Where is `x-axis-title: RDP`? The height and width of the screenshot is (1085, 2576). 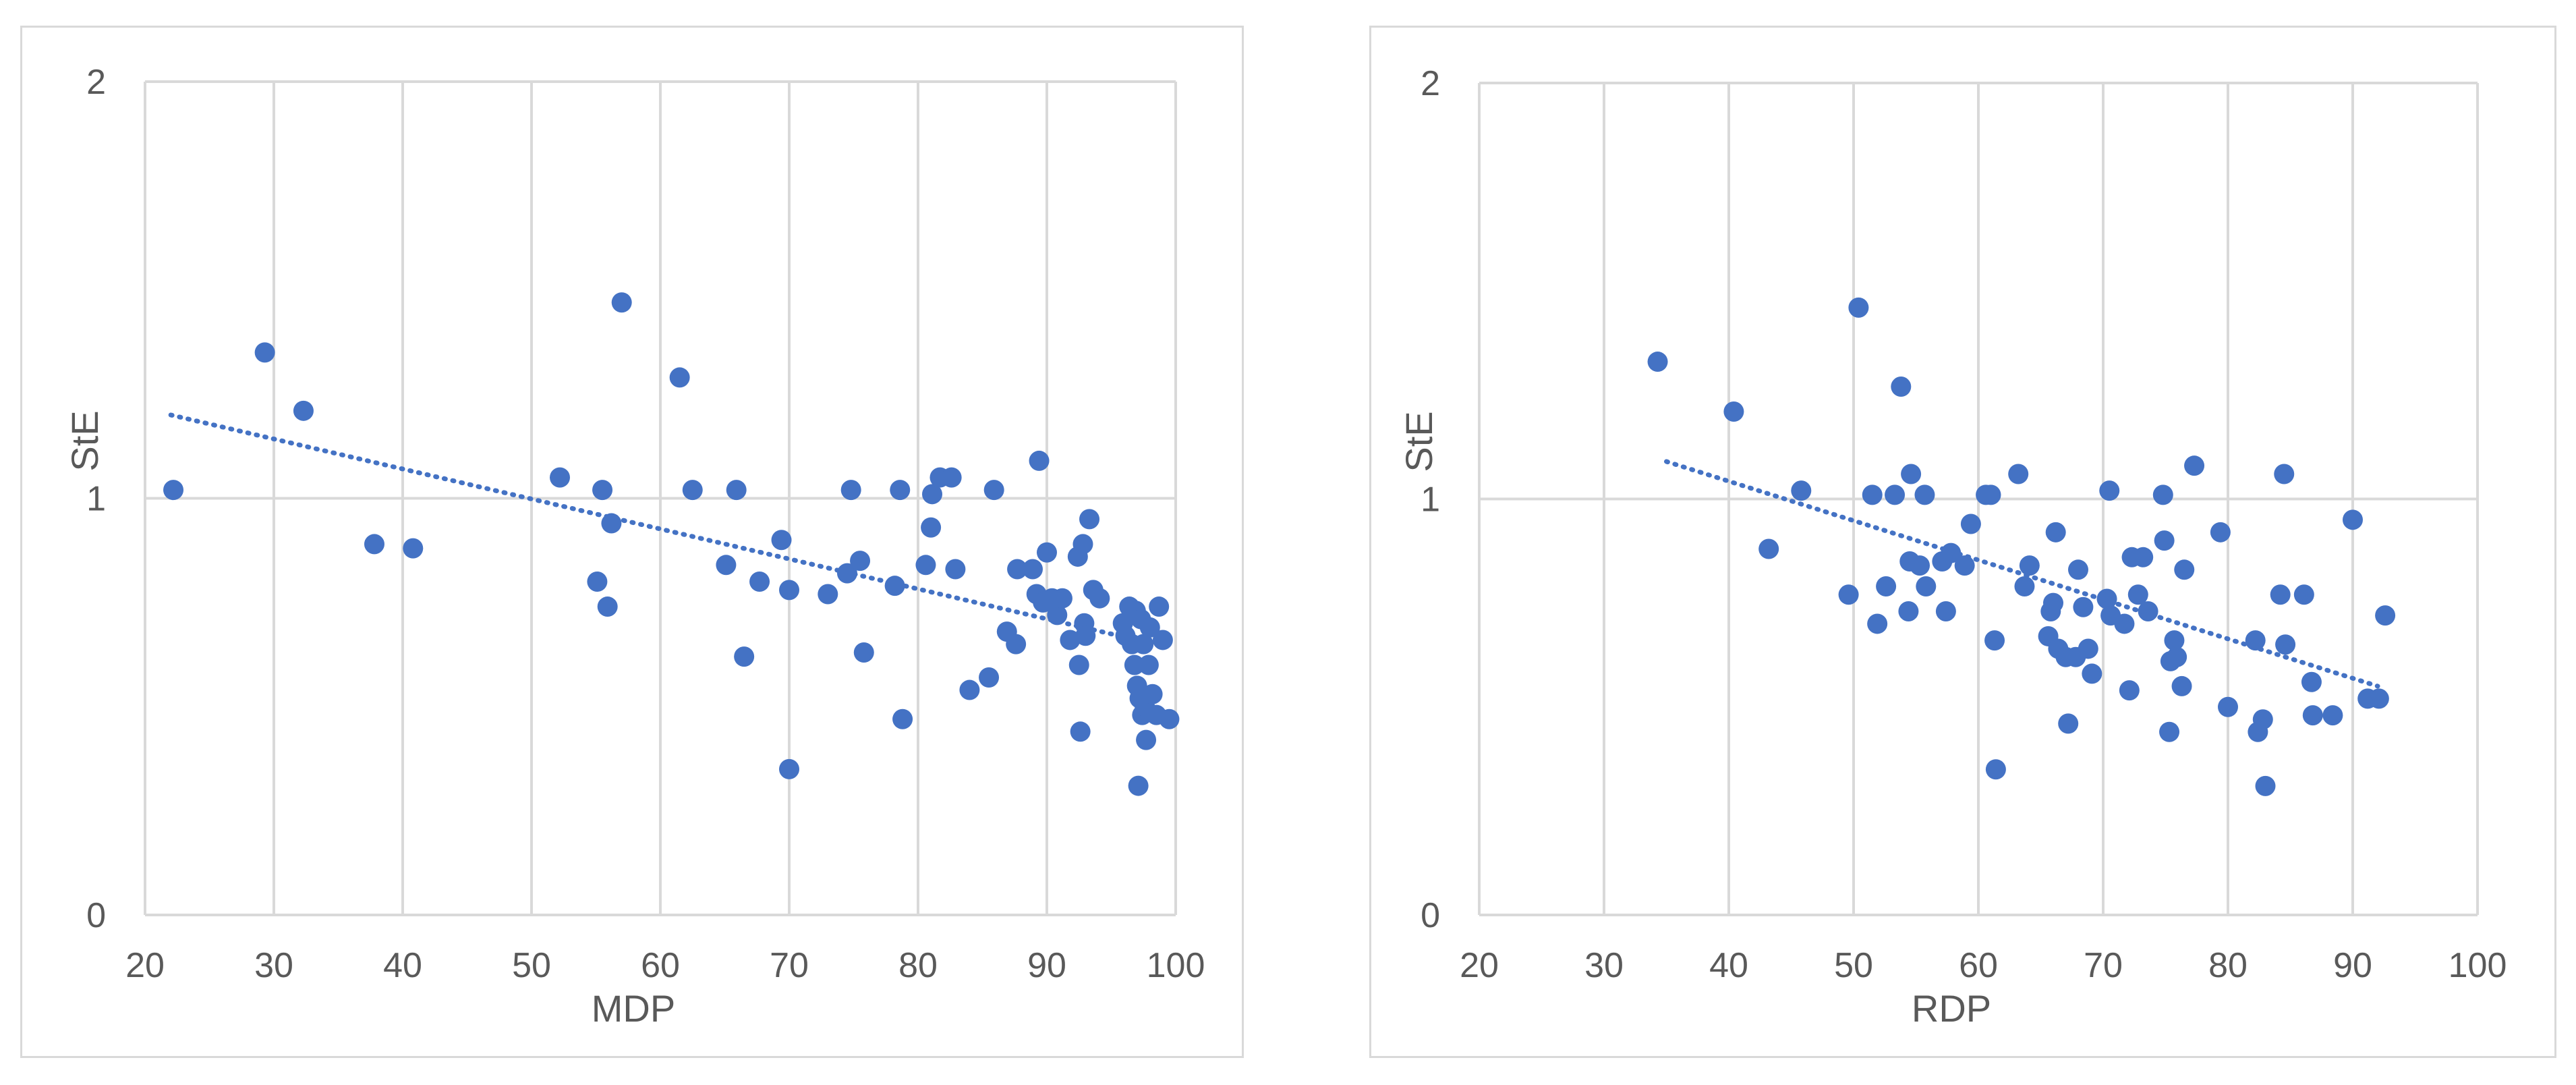
x-axis-title: RDP is located at coordinates (1951, 1008).